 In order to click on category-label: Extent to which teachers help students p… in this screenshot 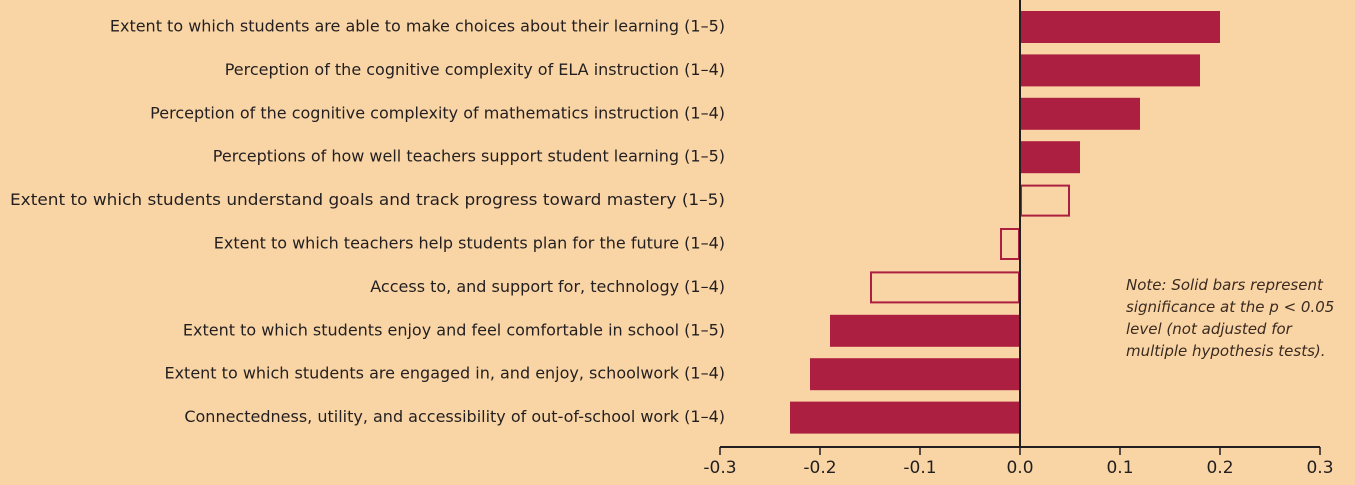, I will do `click(469, 243)`.